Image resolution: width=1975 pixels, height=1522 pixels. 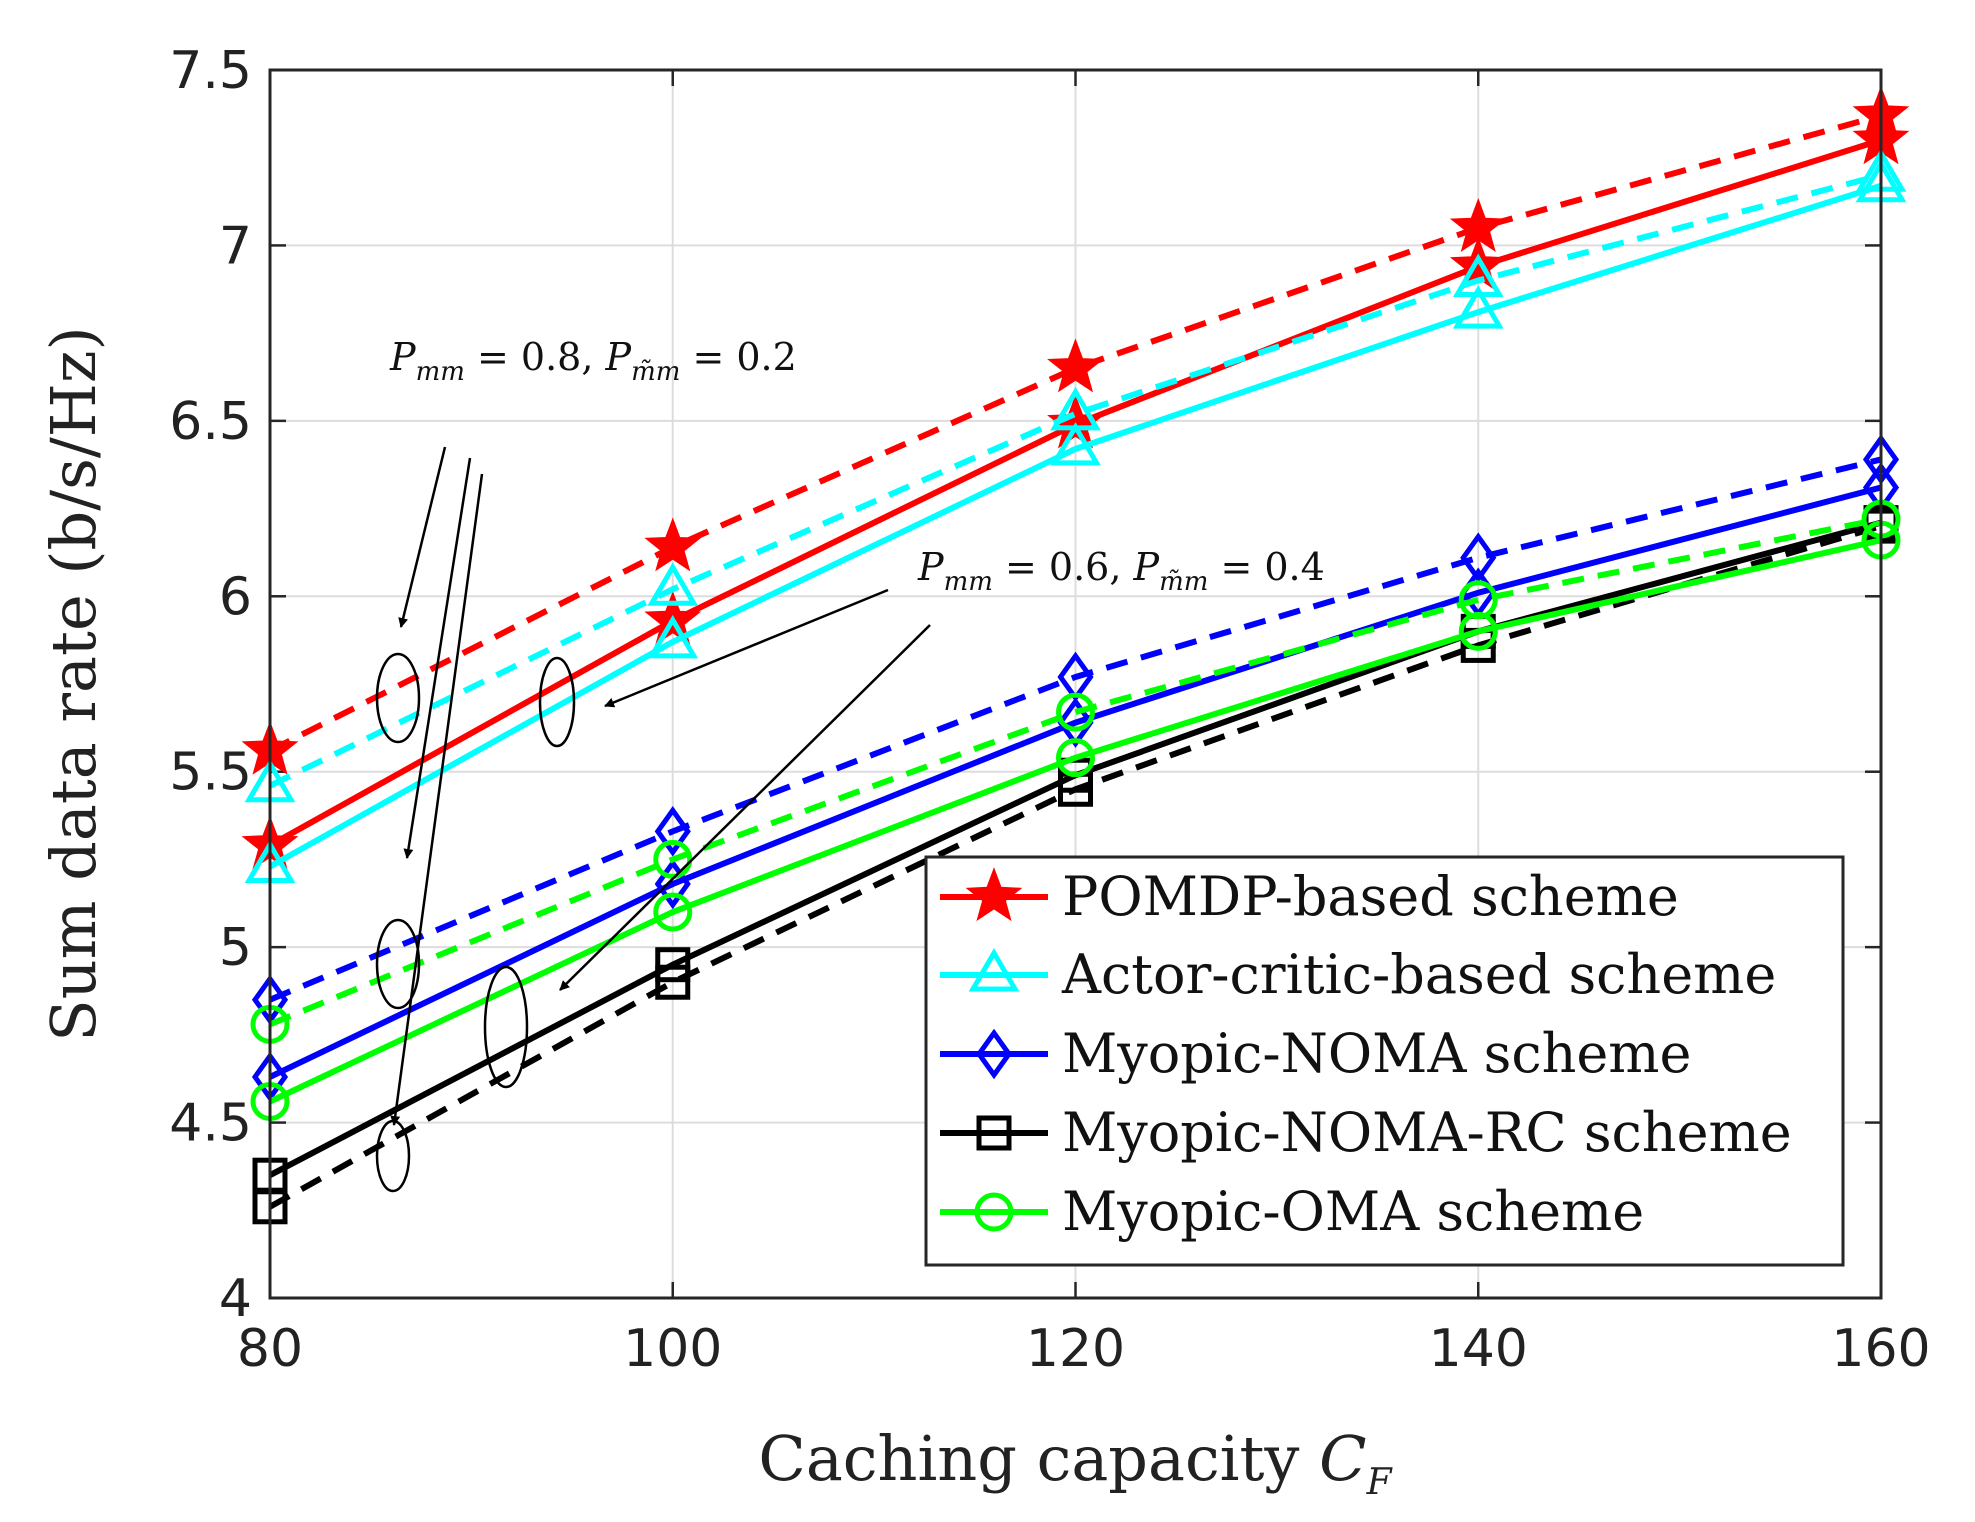 What do you see at coordinates (73, 683) in the screenshot?
I see `y-axis-title: Sum data rate (b/s/Hz)` at bounding box center [73, 683].